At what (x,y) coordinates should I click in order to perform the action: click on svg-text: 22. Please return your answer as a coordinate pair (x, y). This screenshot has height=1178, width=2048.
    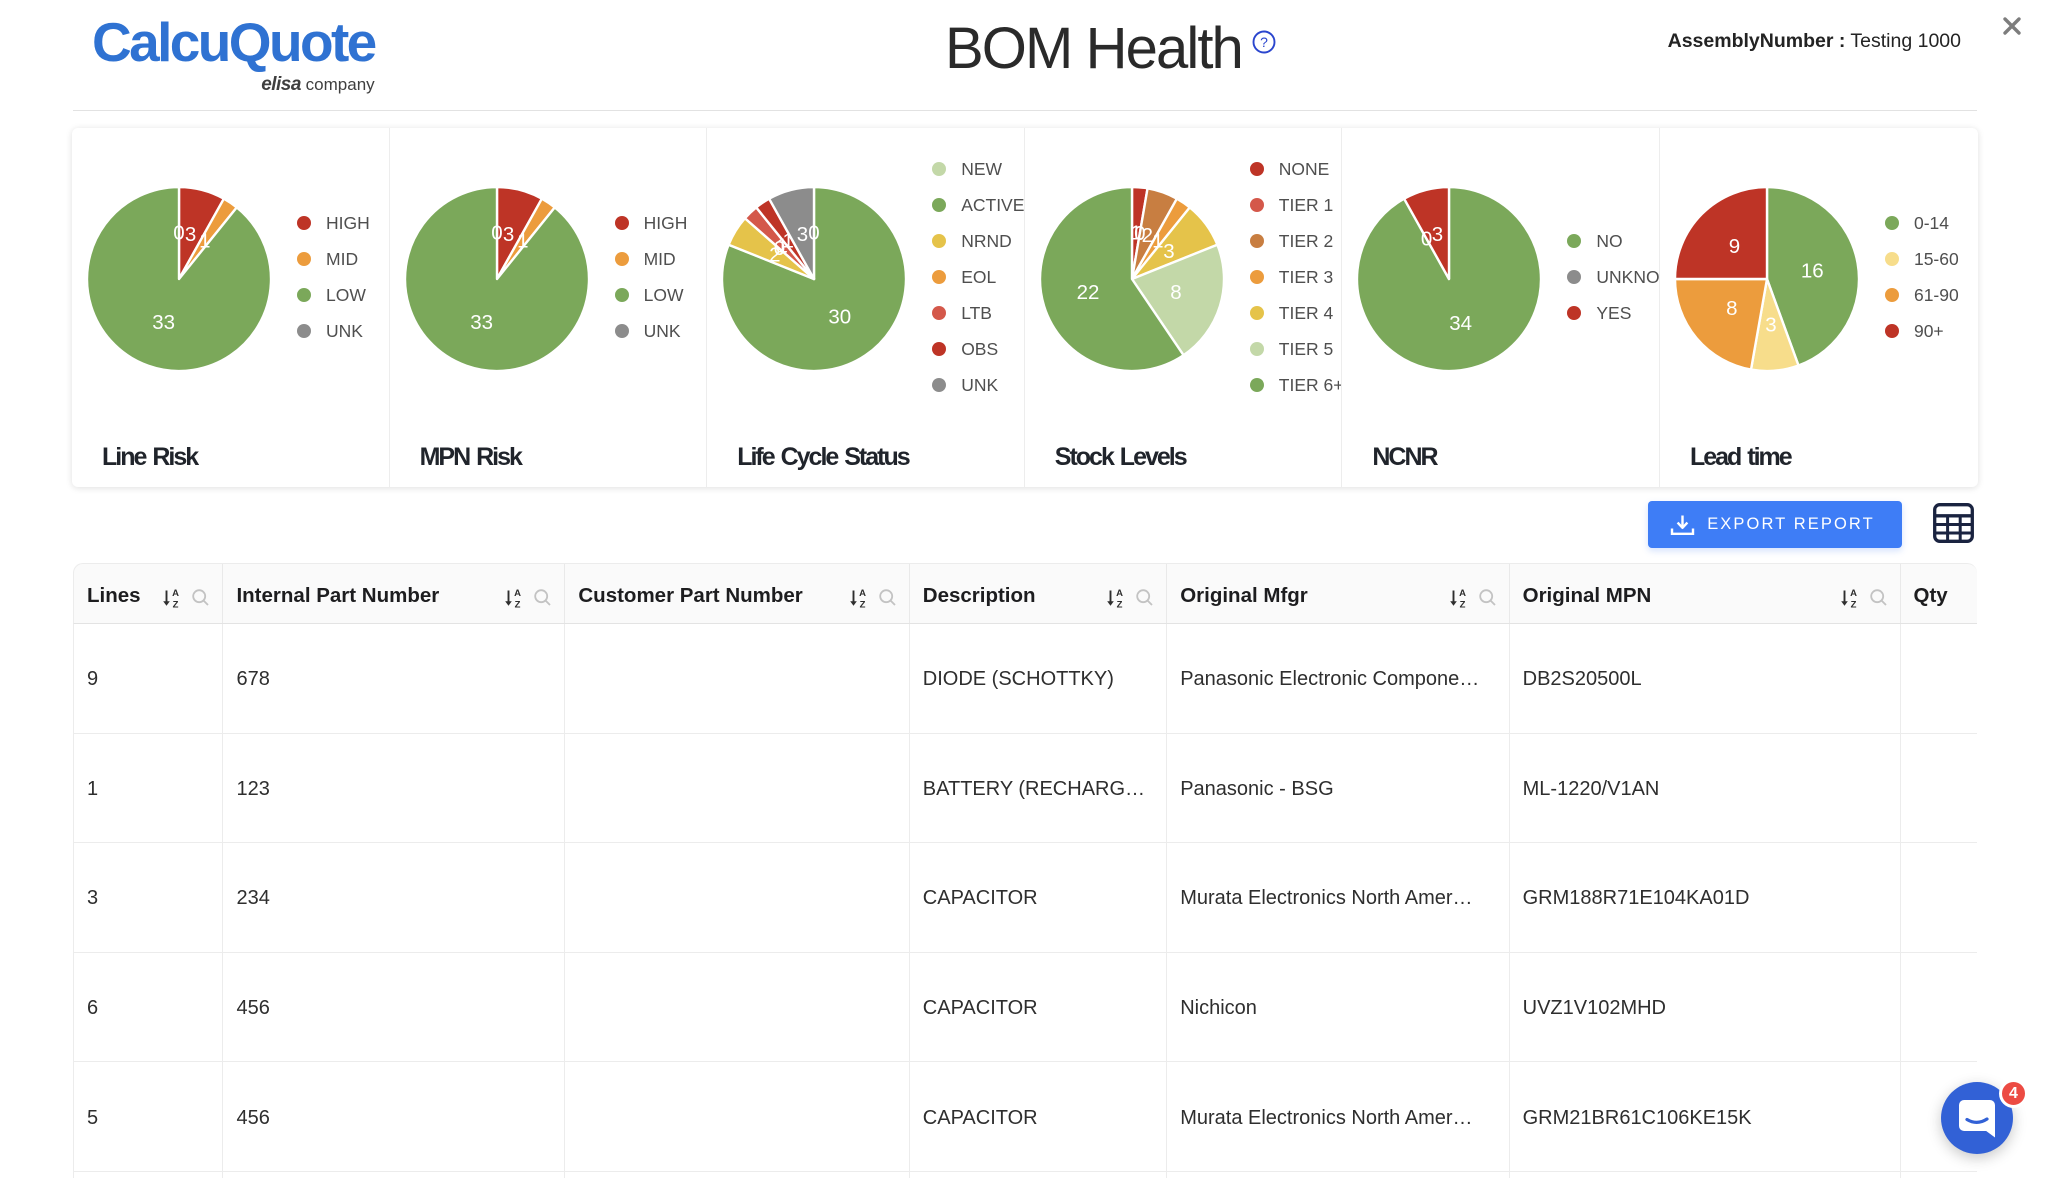
    Looking at the image, I should click on (1087, 292).